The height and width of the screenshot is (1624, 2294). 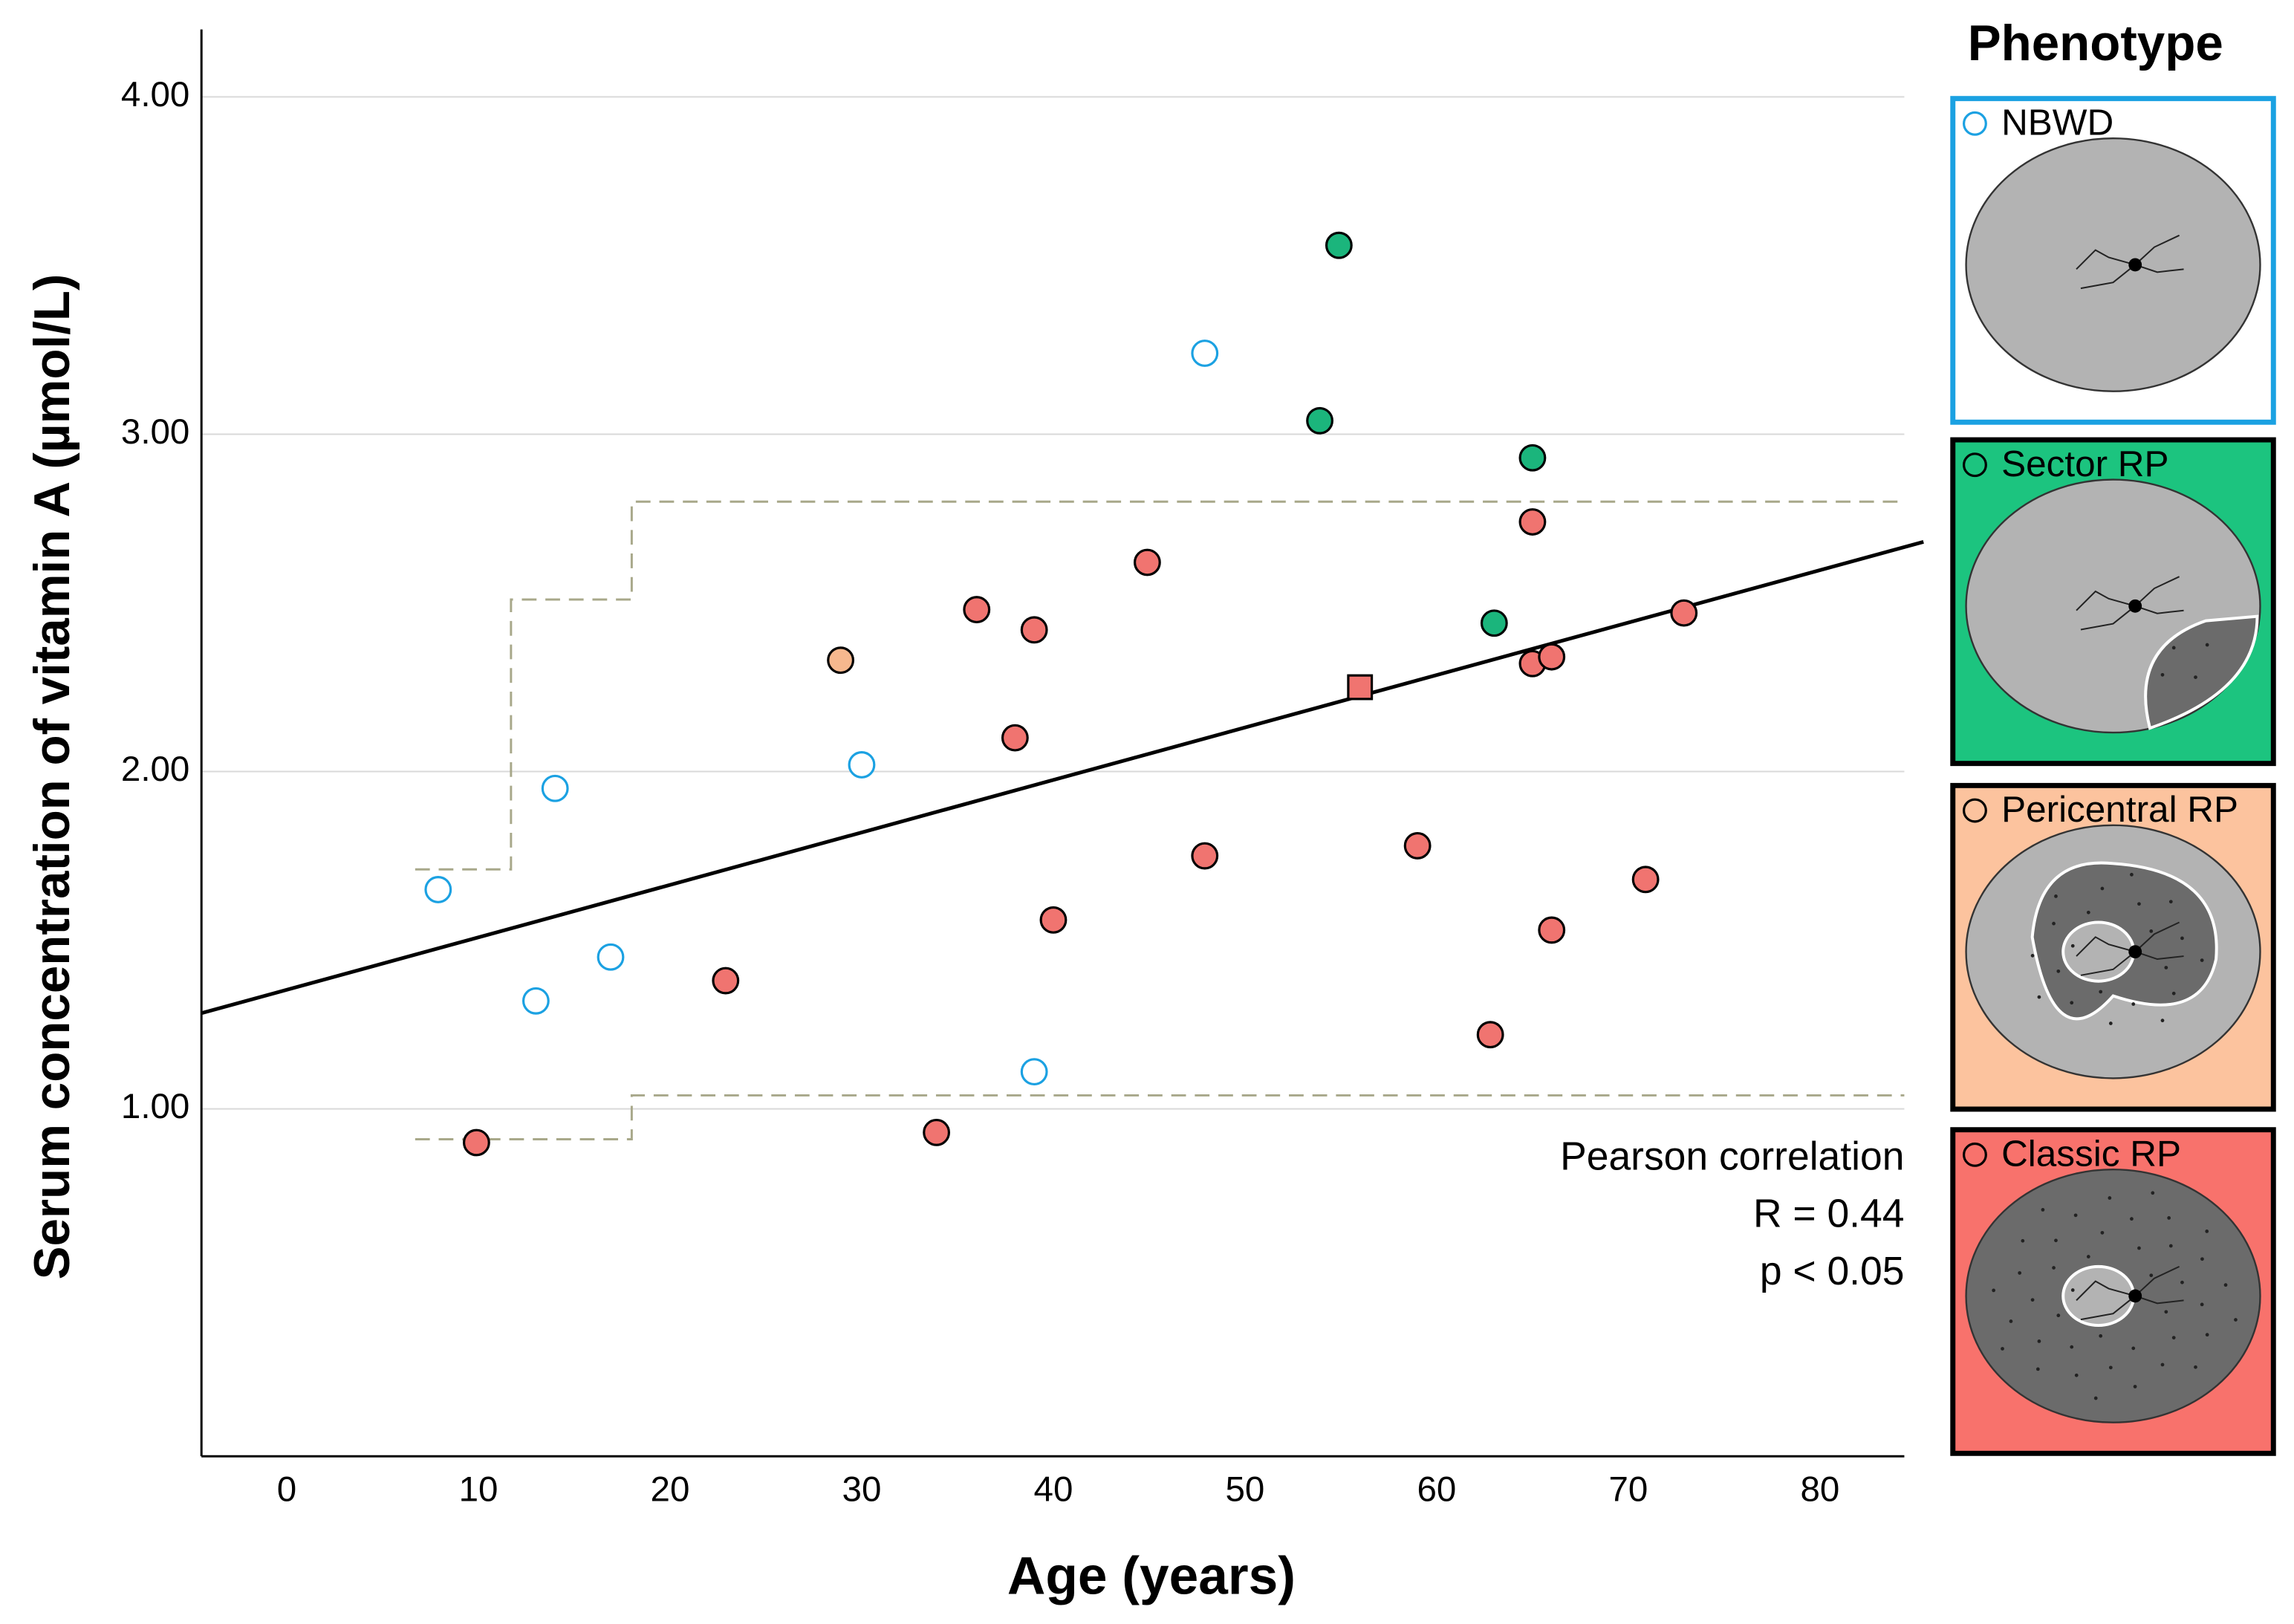 I want to click on reference-upper, so click(x=1160, y=685).